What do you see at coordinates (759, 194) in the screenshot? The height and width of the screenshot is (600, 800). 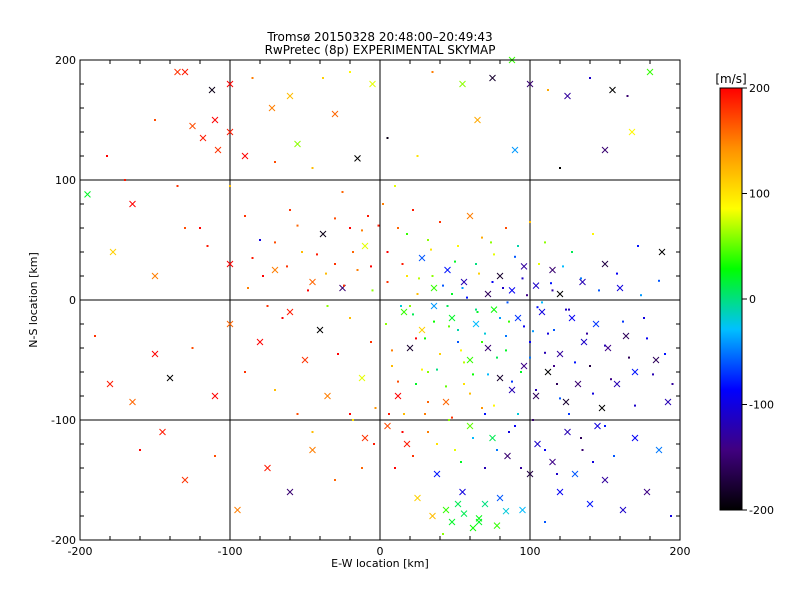 I see `colorbar-tick-label: 100` at bounding box center [759, 194].